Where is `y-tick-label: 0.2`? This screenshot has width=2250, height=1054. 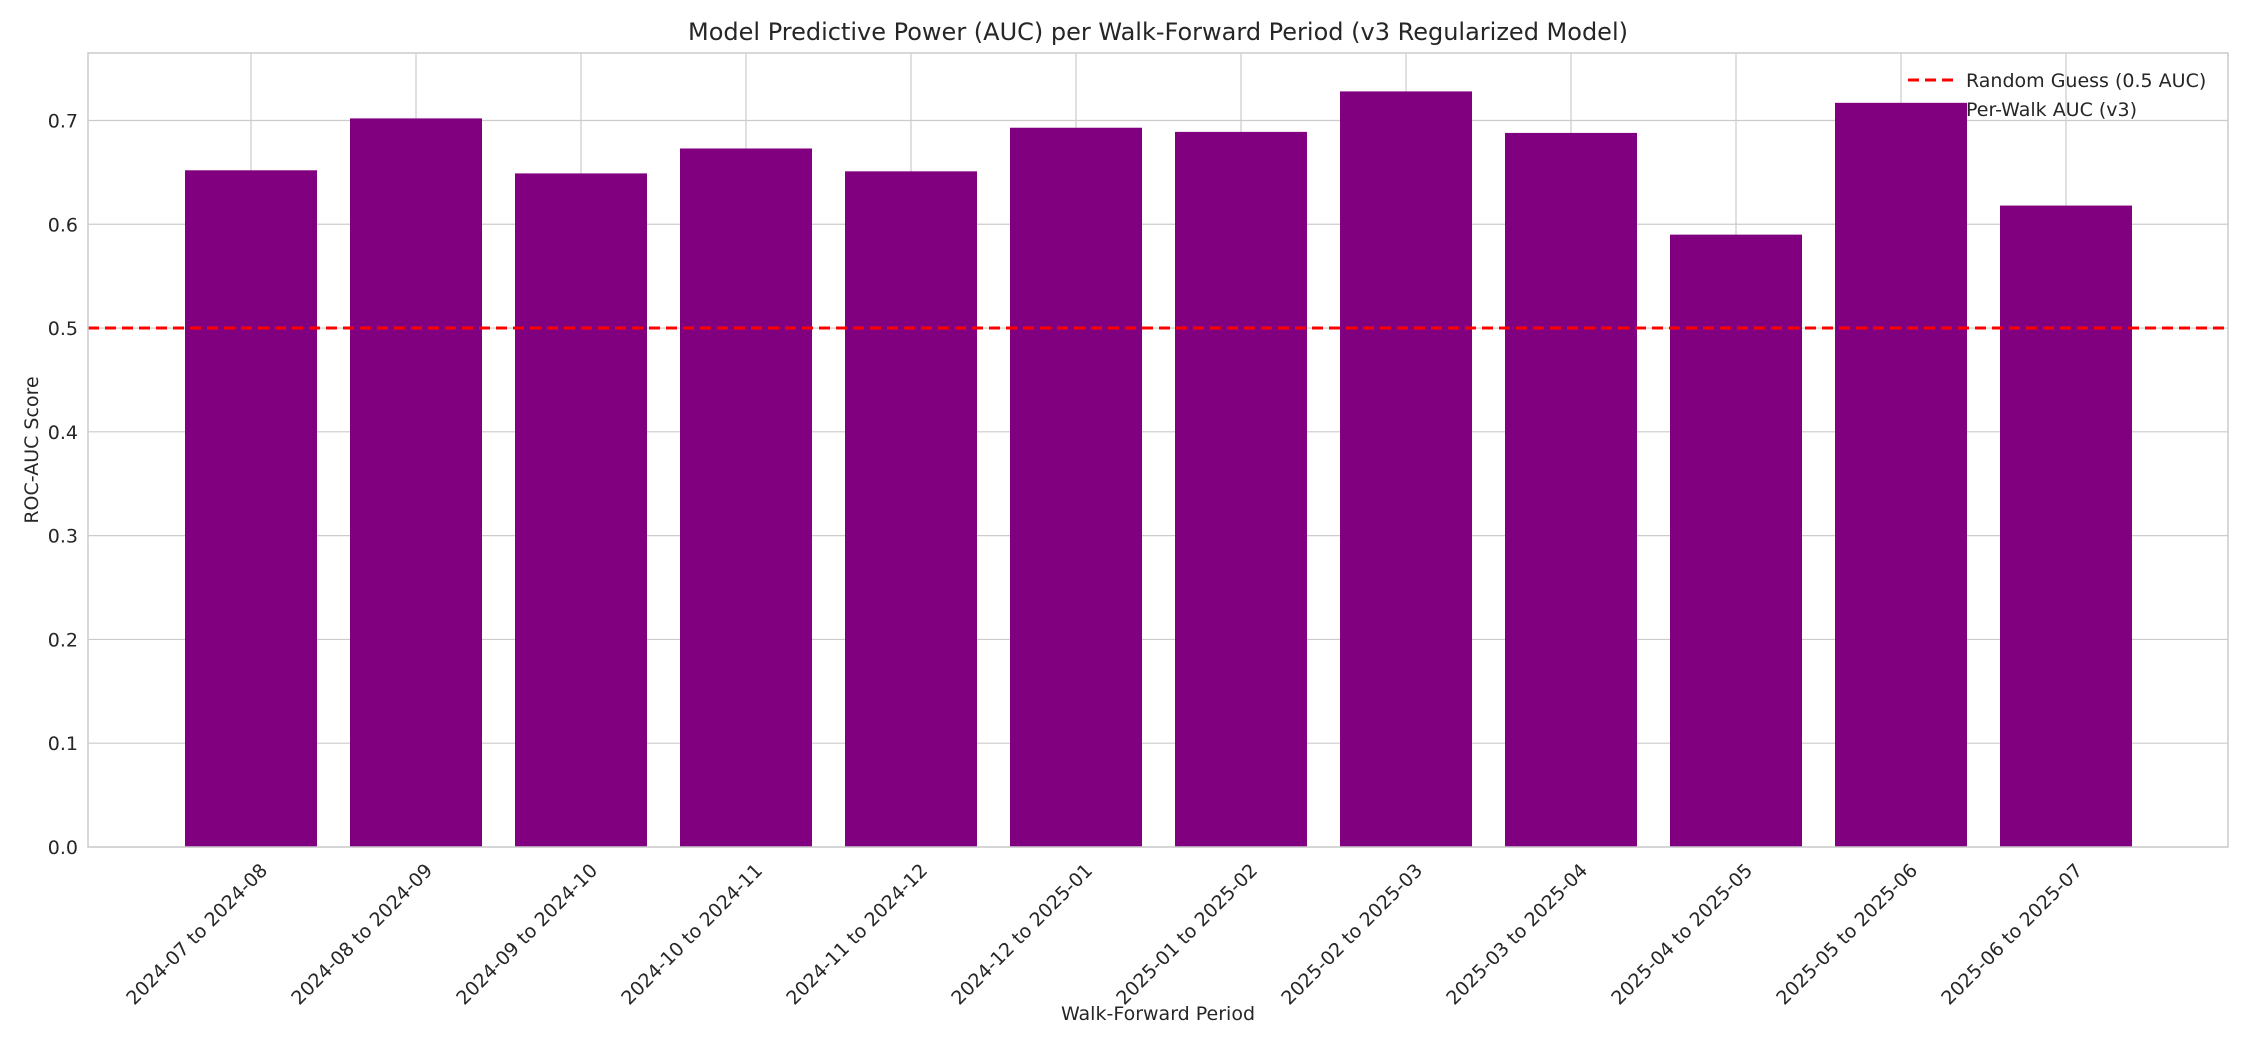
y-tick-label: 0.2 is located at coordinates (63, 640).